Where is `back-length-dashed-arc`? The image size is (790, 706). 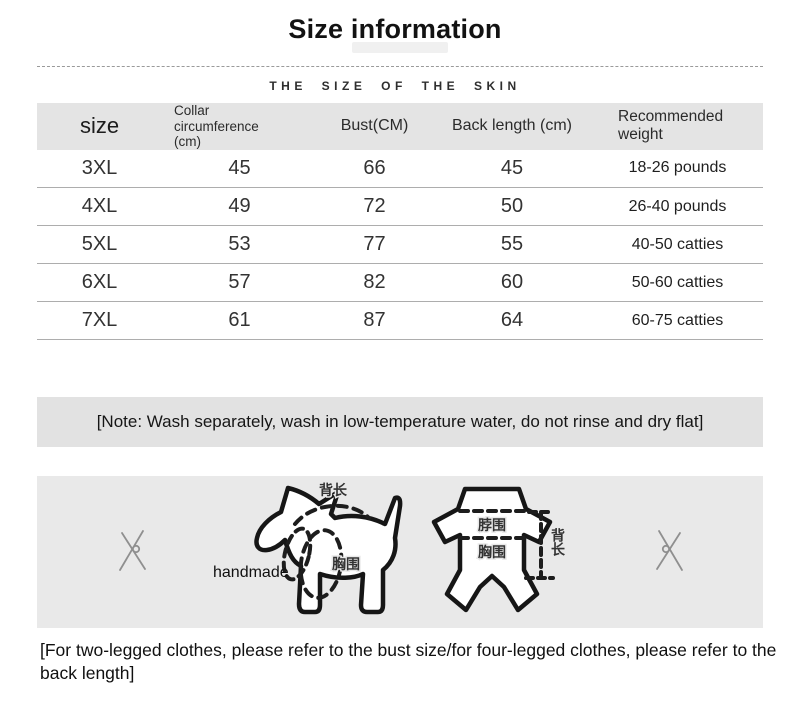
back-length-dashed-arc is located at coordinates (332, 515).